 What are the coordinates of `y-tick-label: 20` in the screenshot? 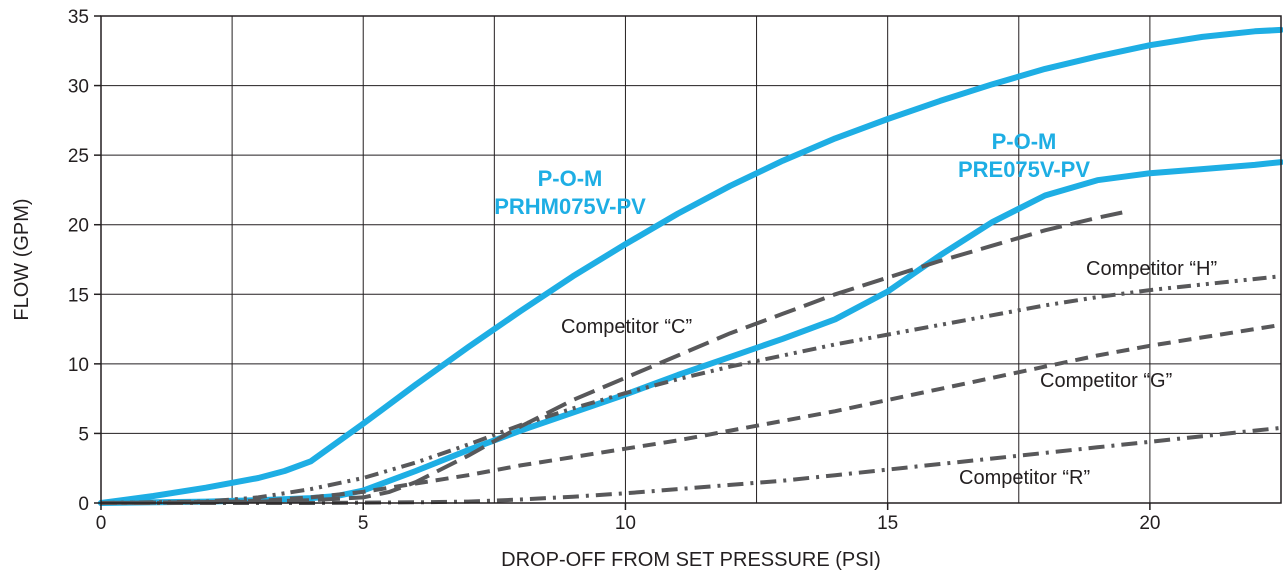 It's located at (78, 226).